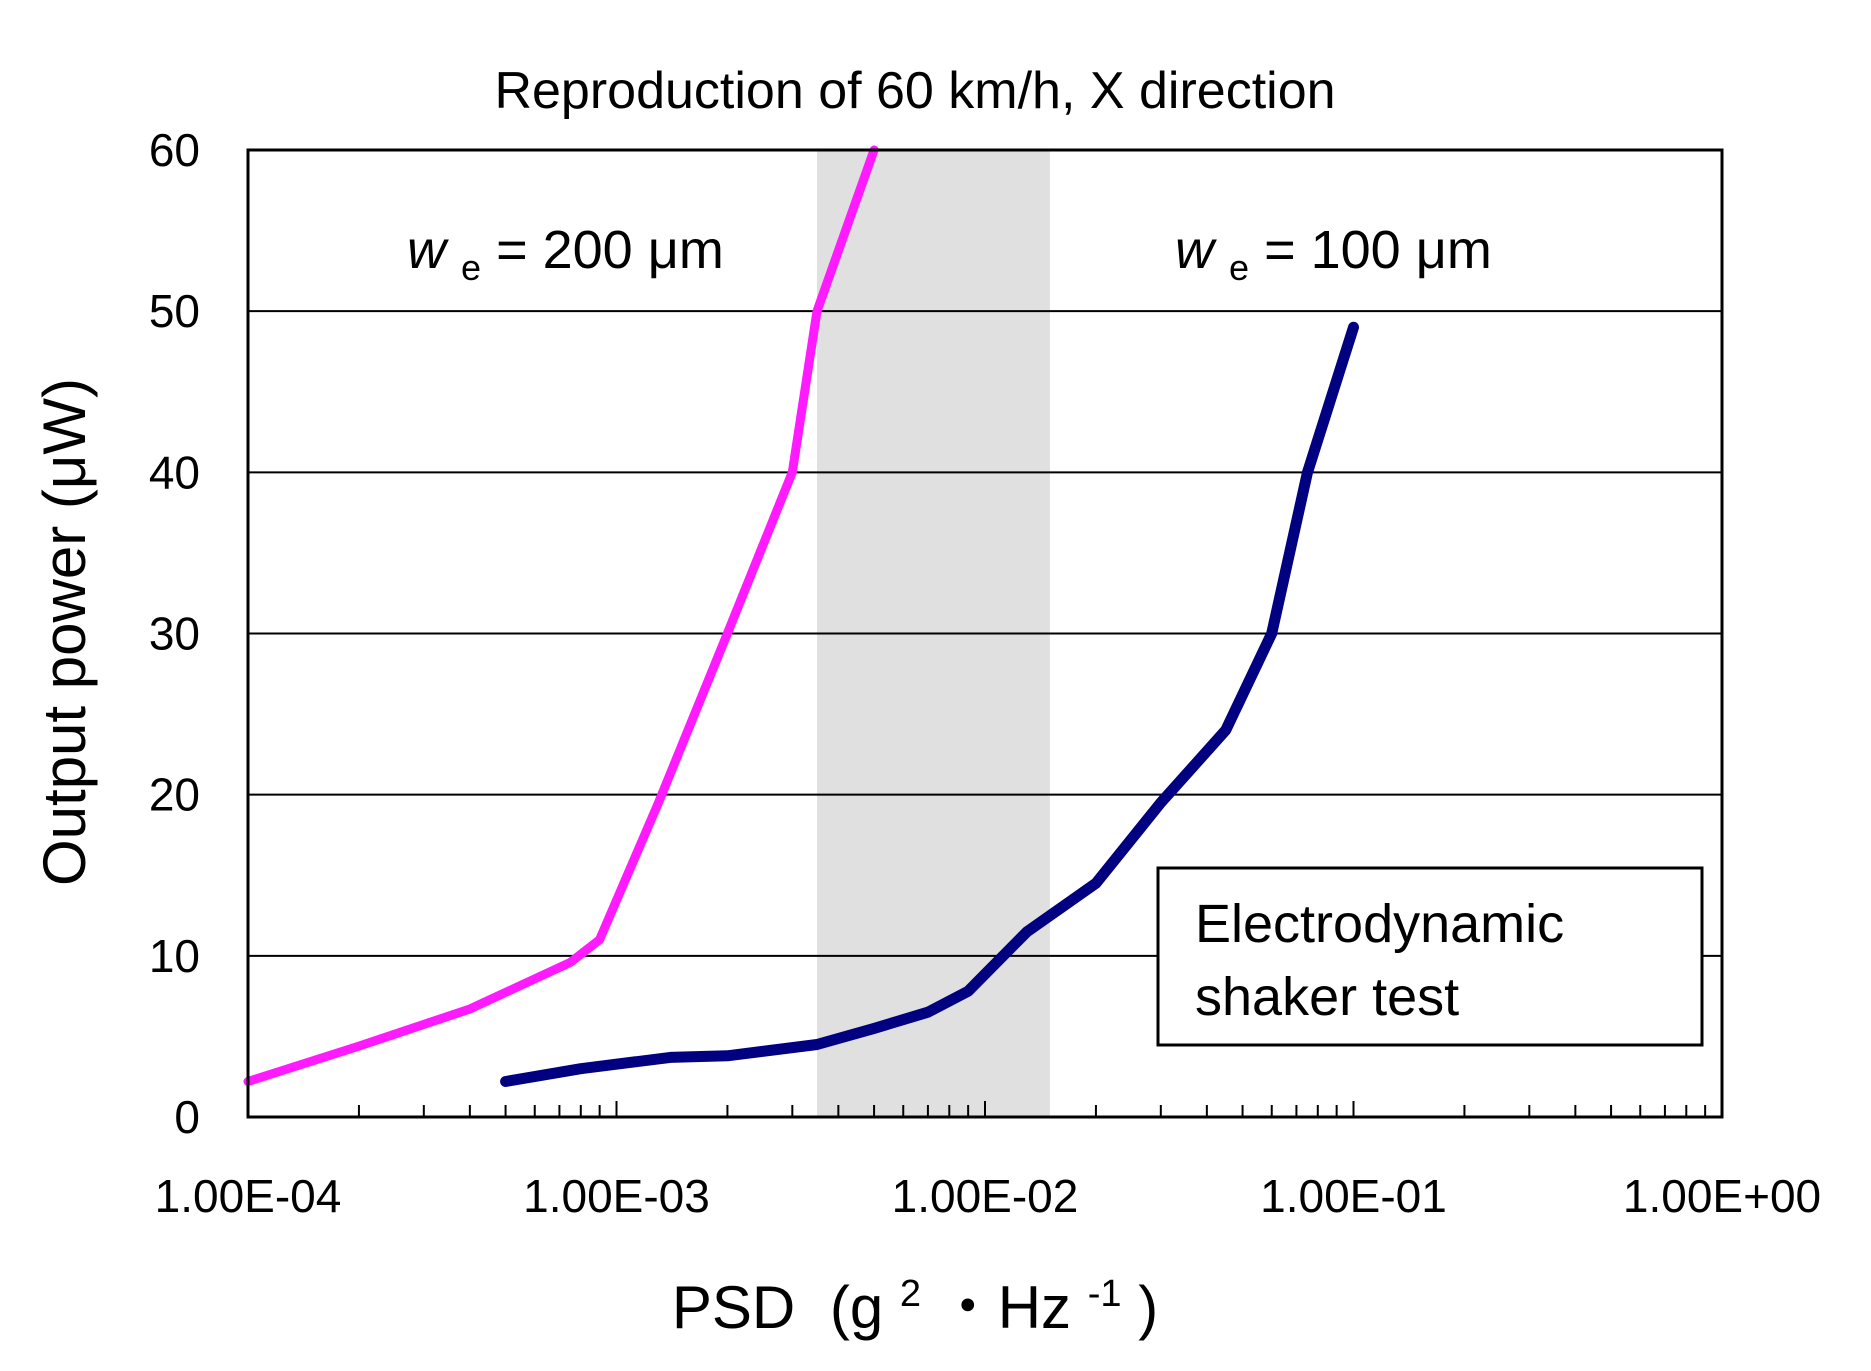 Image resolution: width=1871 pixels, height=1371 pixels. I want to click on series-label-100: w e = 100 μm, so click(1333, 256).